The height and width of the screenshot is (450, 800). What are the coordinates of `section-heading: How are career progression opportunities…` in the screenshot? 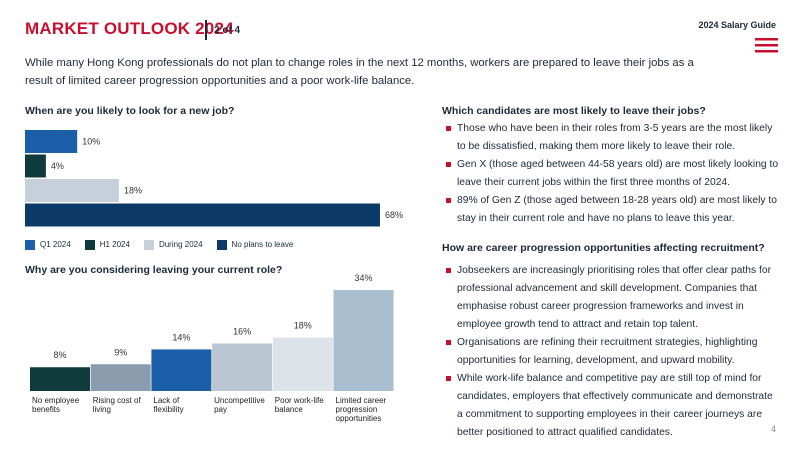 It's located at (603, 248).